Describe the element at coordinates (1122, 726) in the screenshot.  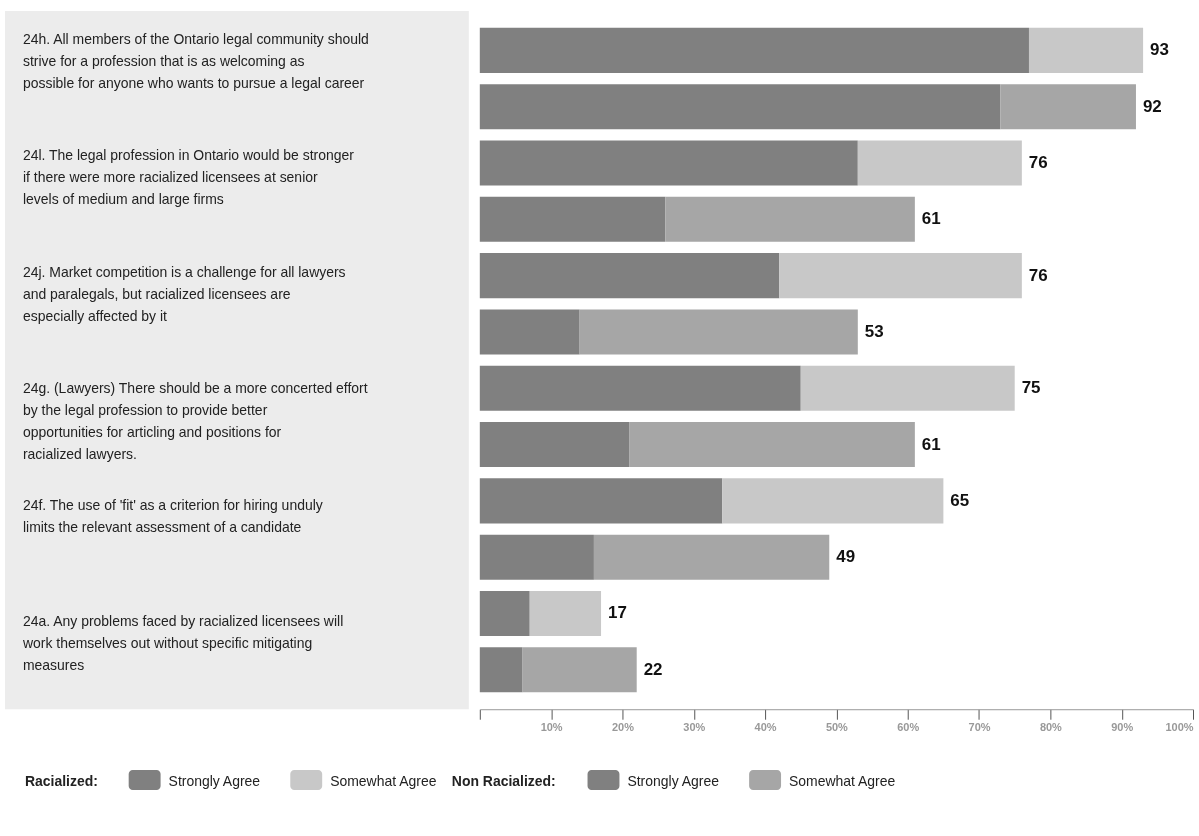
I see `x-tick-label: 90%` at that location.